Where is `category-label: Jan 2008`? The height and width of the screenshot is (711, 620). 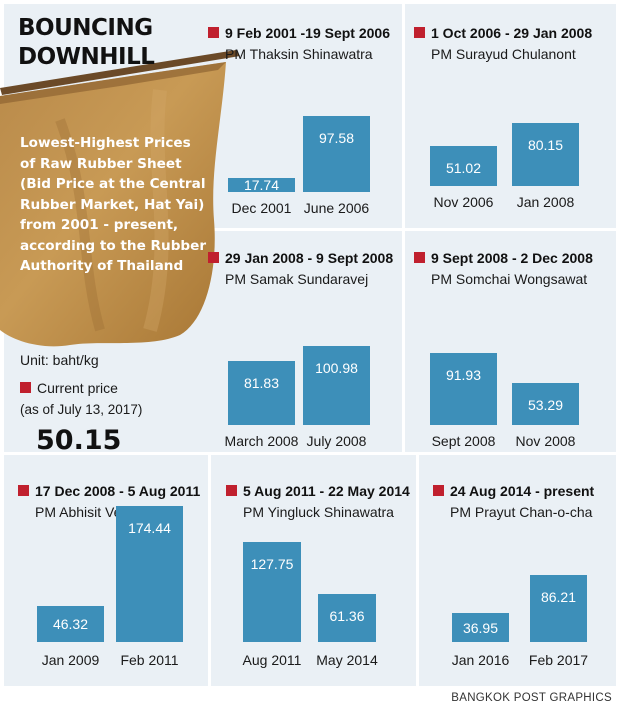
category-label: Jan 2008 is located at coordinates (545, 202).